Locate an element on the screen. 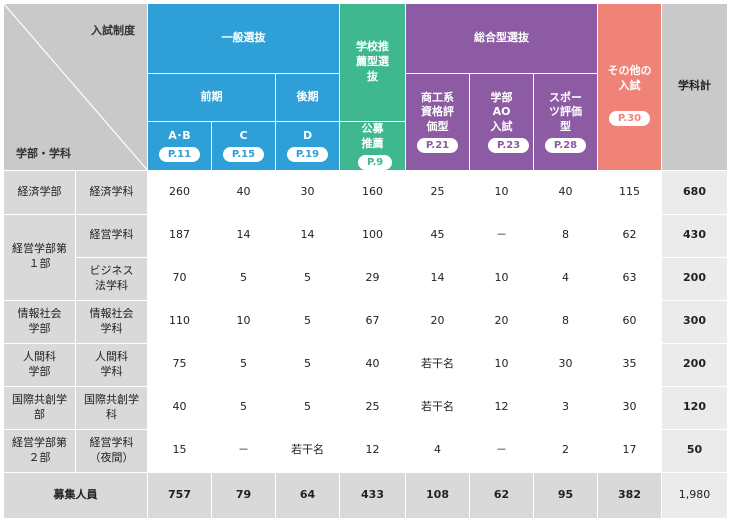 The width and height of the screenshot is (732, 520). faculty-cell: 国際共創学部 is located at coordinates (40, 408).